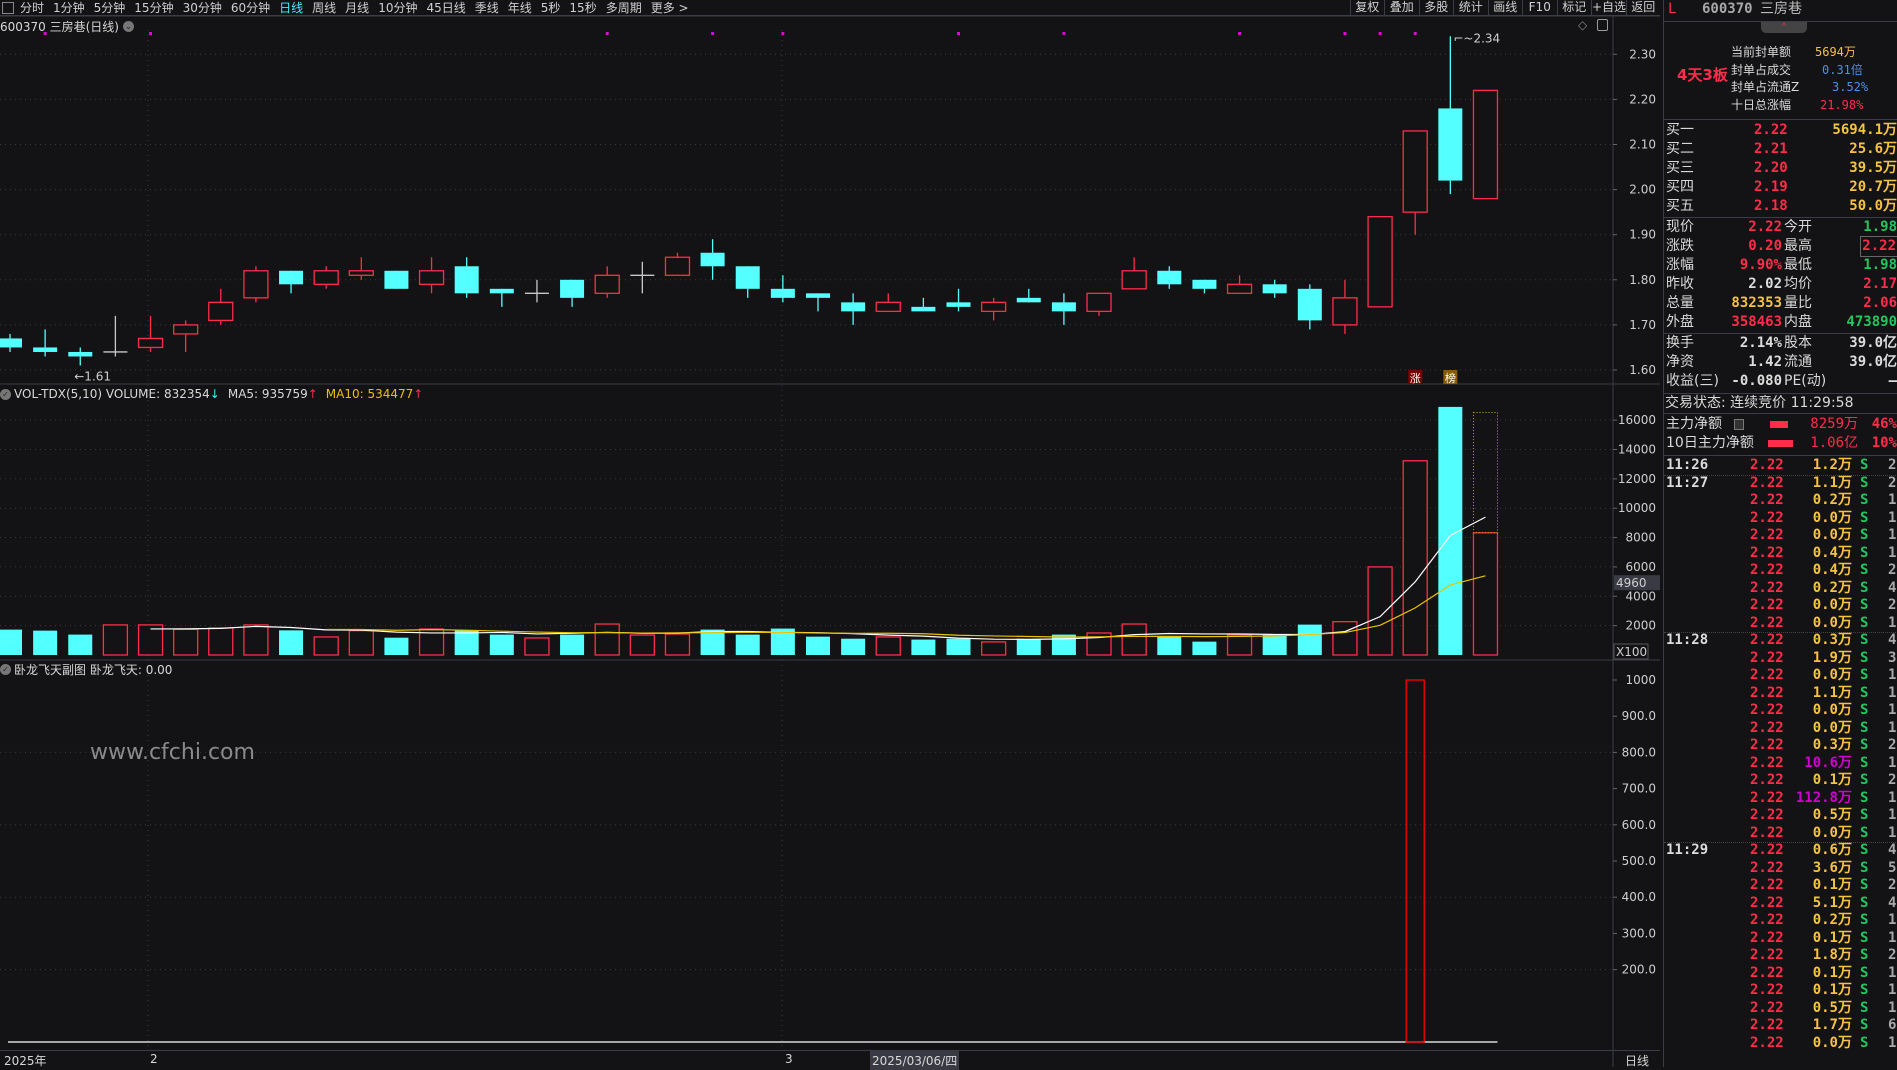 The image size is (1897, 1070). I want to click on tool-button-5: F10, so click(1539, 7).